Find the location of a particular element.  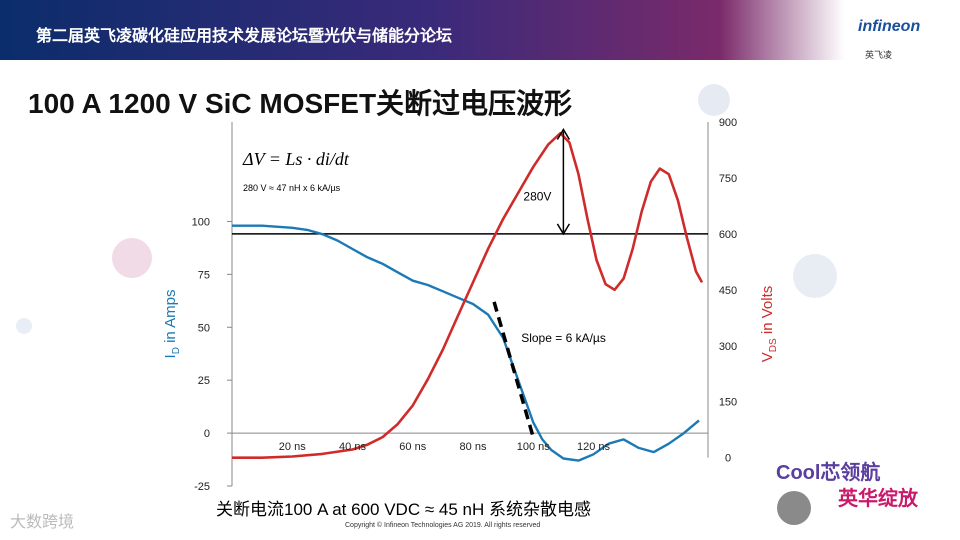

header-title: 第二届英飞凌碳化硅应用技术发展论坛暨光伏与储能分论坛 is located at coordinates (244, 36).